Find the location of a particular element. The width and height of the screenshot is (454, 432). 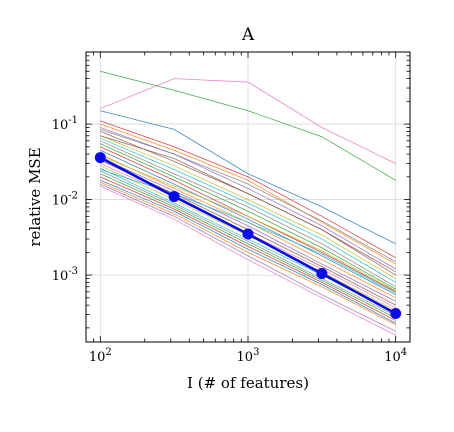

y-tick-label-0: 10⁻¹ is located at coordinates (65, 124).